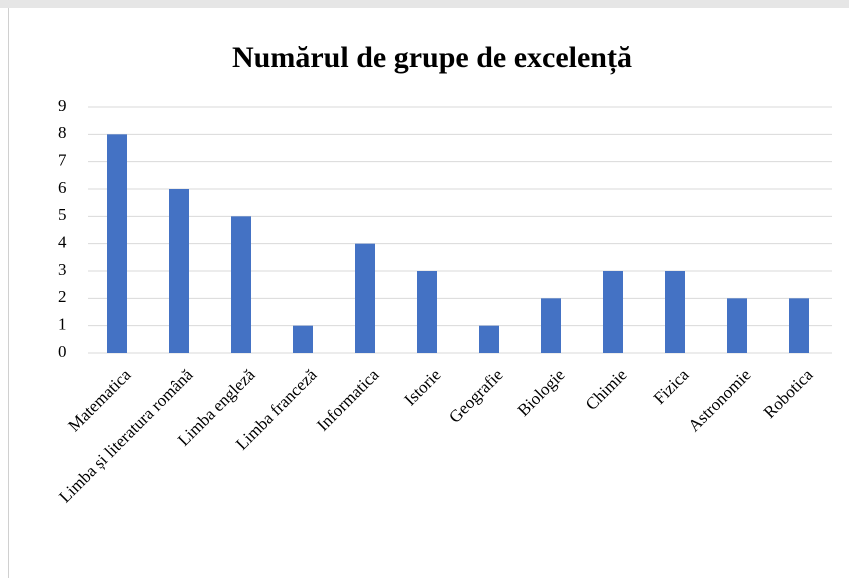 The image size is (849, 578). Describe the element at coordinates (62, 160) in the screenshot. I see `y-tick-label: 7` at that location.